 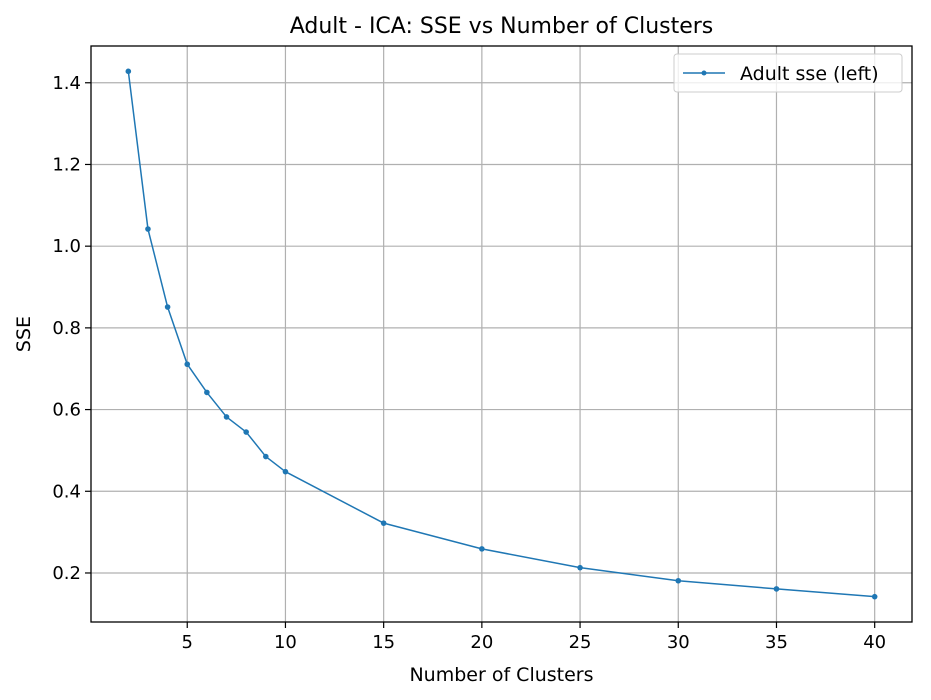 I want to click on x-tick-label: 5, so click(x=187, y=642).